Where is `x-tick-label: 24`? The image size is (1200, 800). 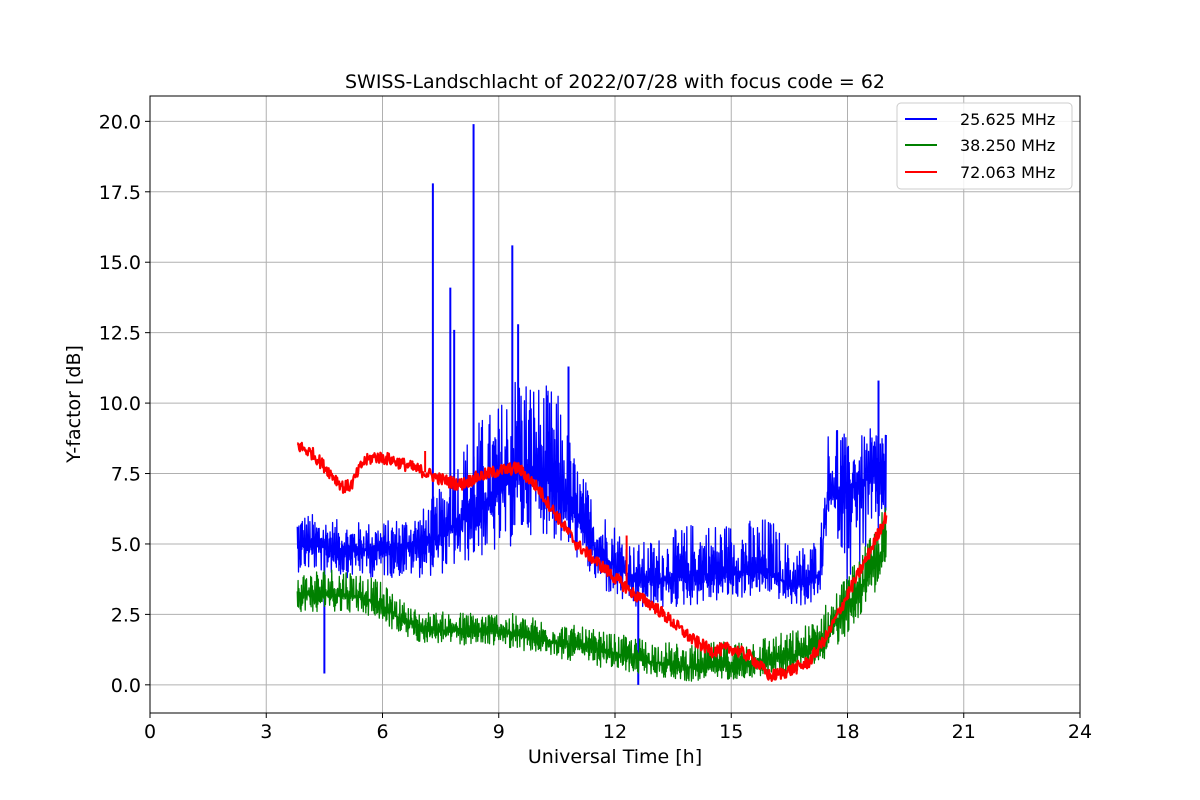
x-tick-label: 24 is located at coordinates (1080, 732).